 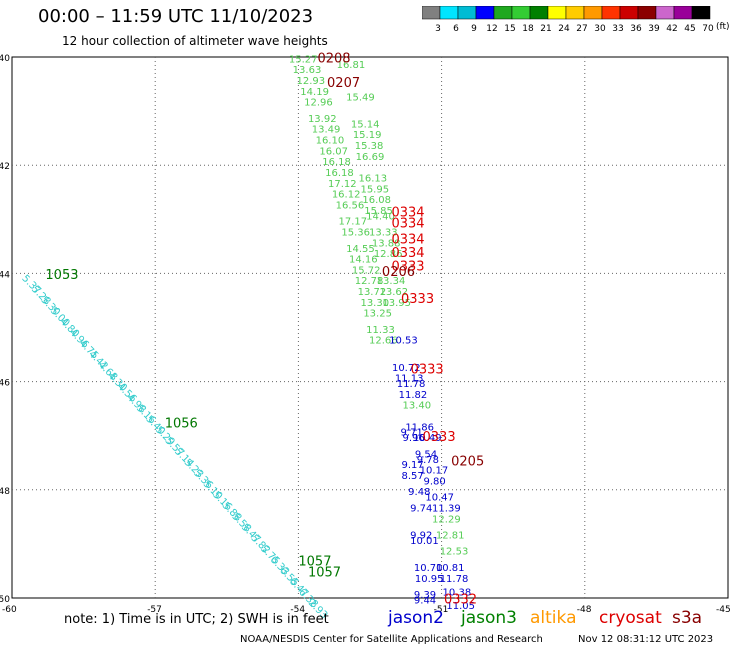 I want to click on color-scale-label: 30, so click(x=600, y=29).